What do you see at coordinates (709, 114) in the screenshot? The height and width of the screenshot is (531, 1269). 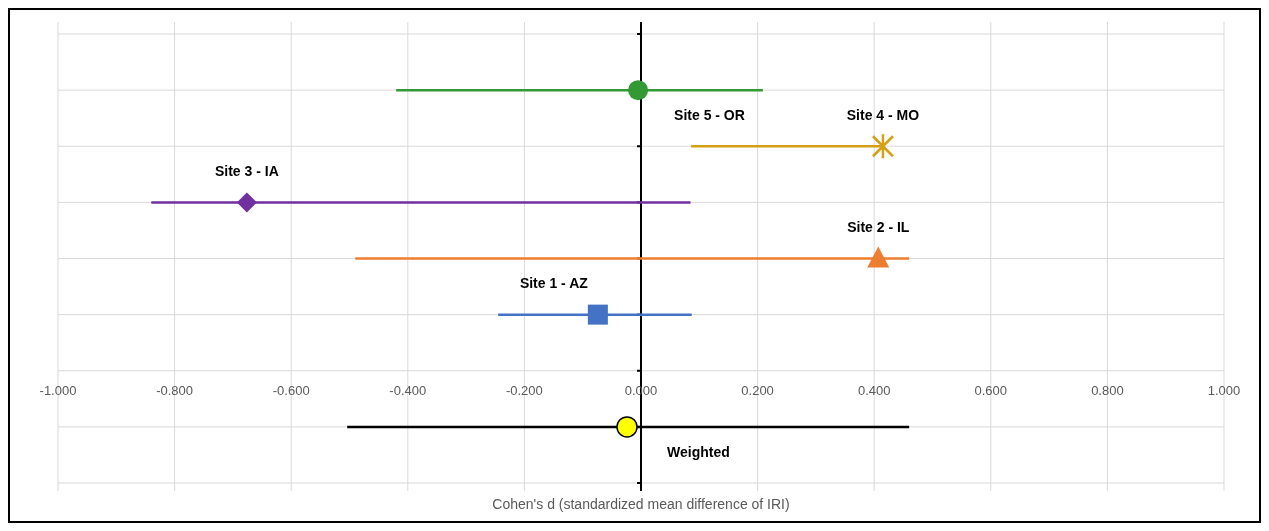 I see `text: Site 5 - OR` at bounding box center [709, 114].